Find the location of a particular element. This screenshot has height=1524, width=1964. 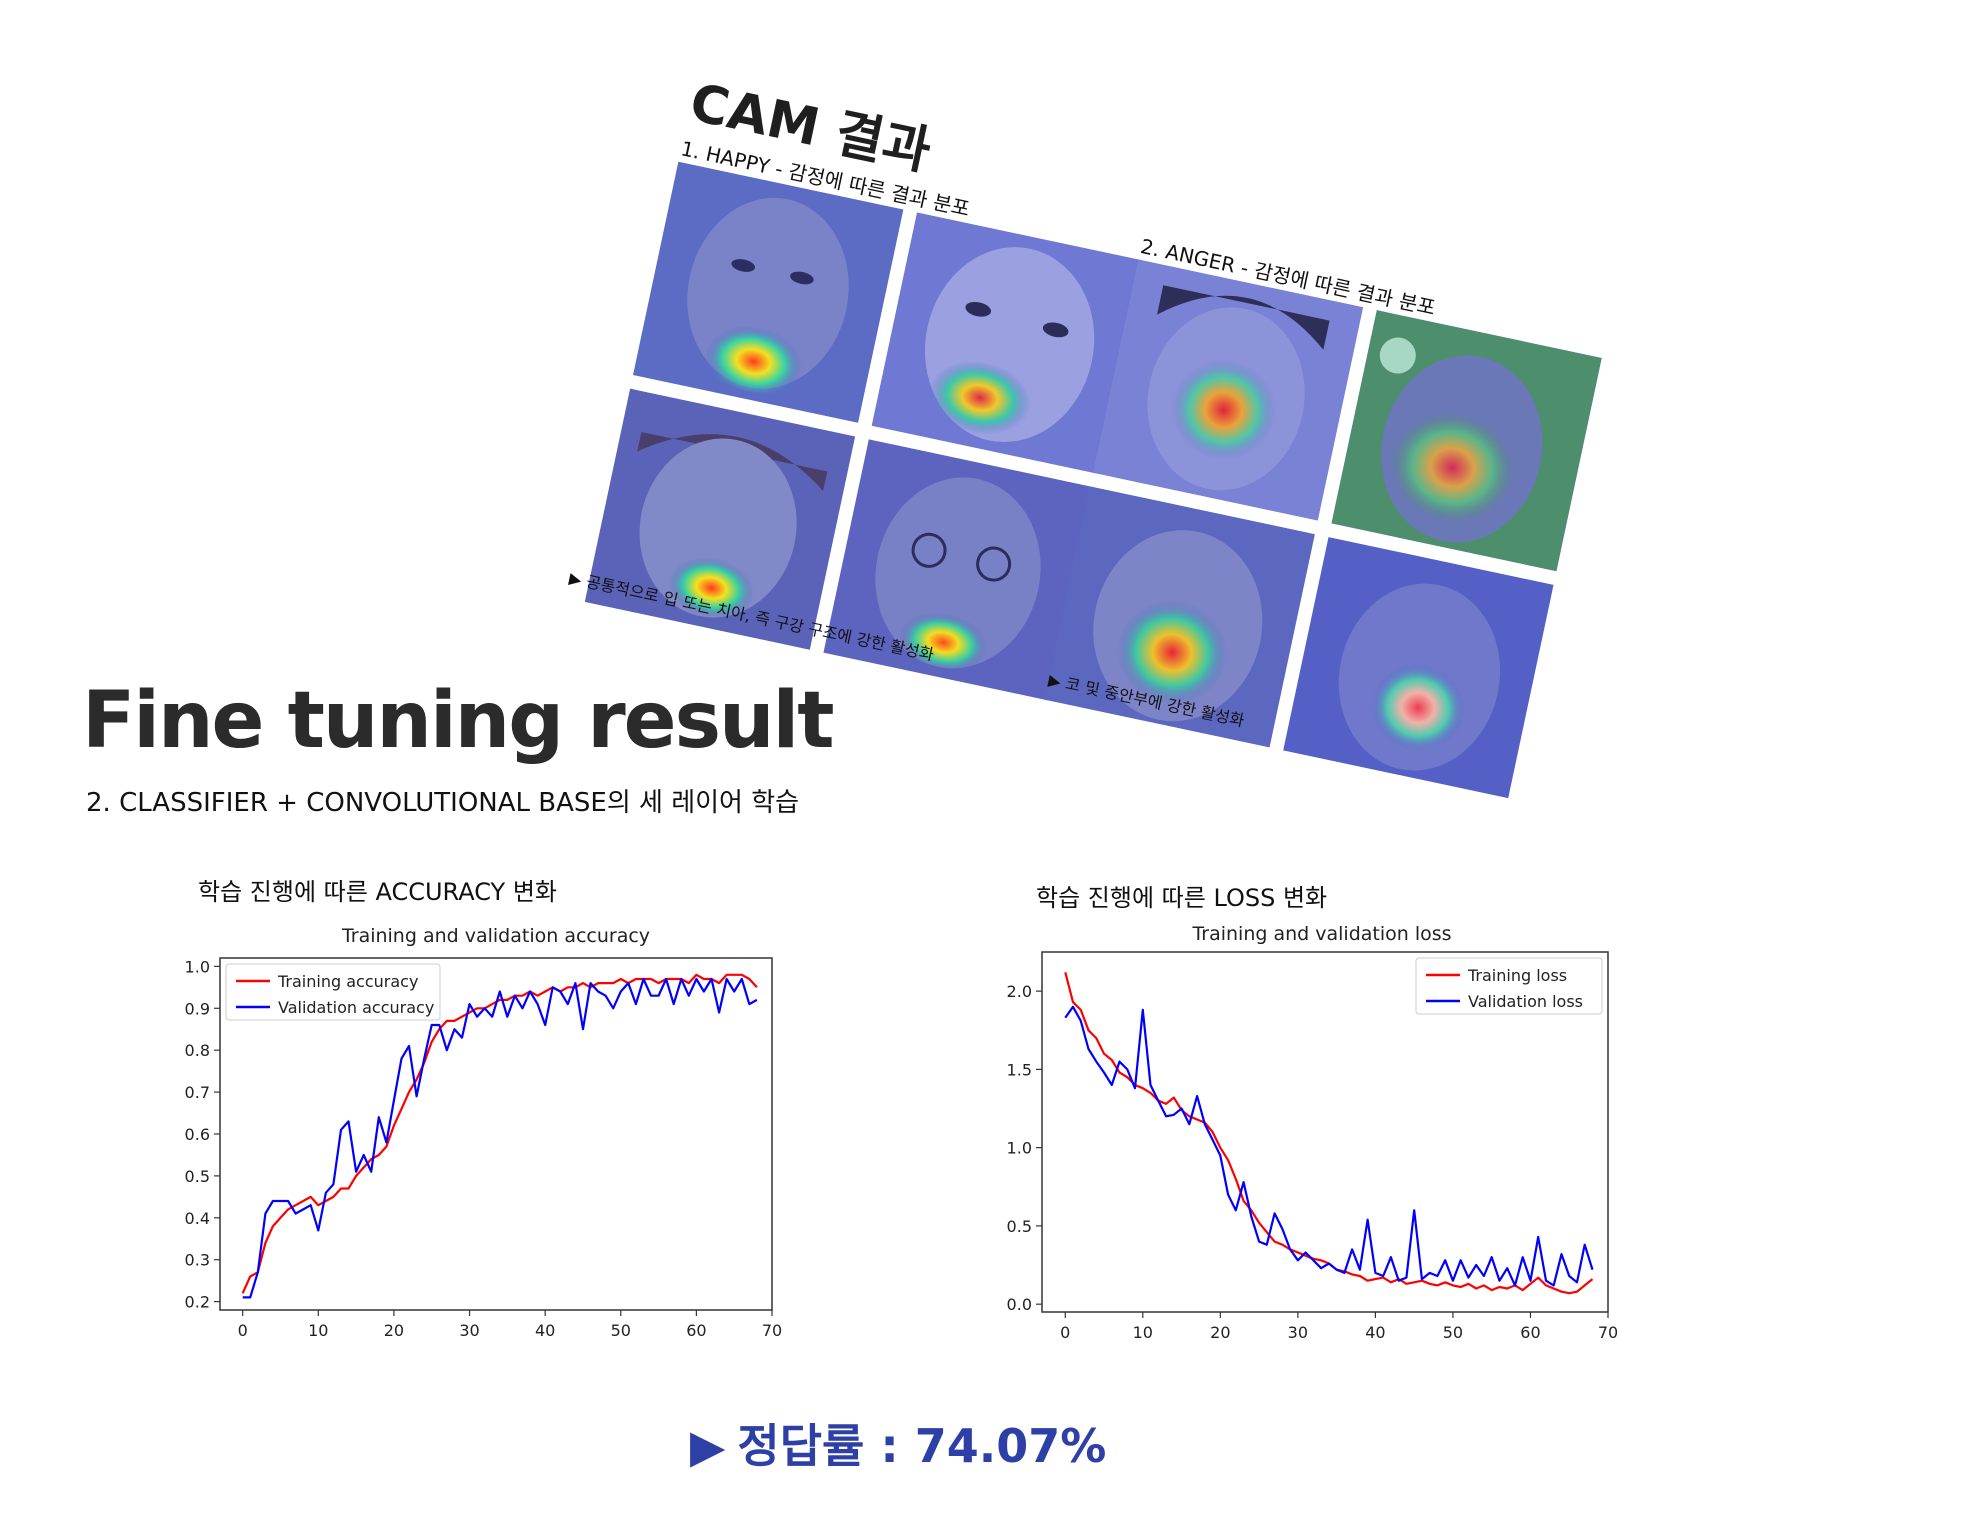

training-series-line is located at coordinates (499, 1133).